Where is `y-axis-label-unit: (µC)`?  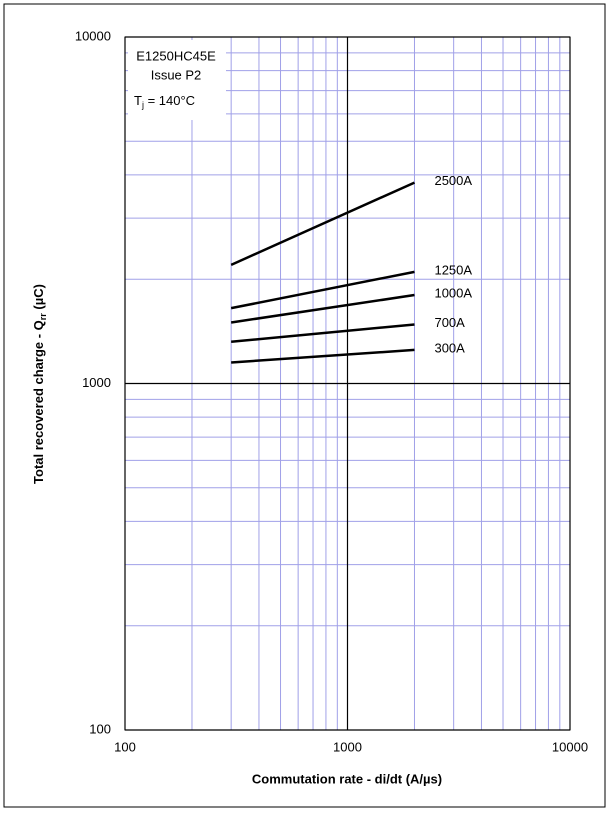
y-axis-label-unit: (µC) is located at coordinates (38, 298).